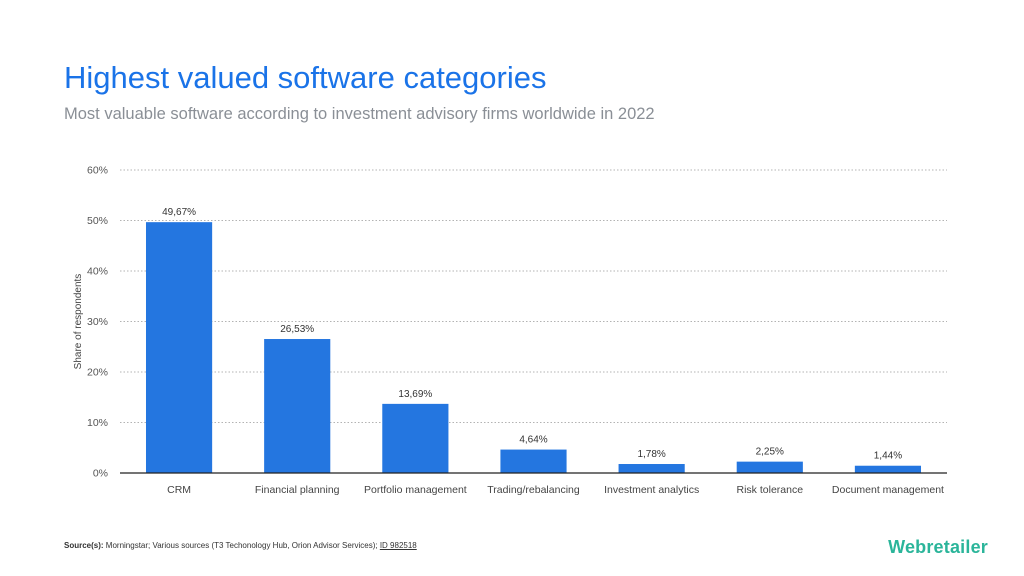 Image resolution: width=1024 pixels, height=576 pixels. Describe the element at coordinates (651, 490) in the screenshot. I see `x-category-label: Investment analytics` at that location.